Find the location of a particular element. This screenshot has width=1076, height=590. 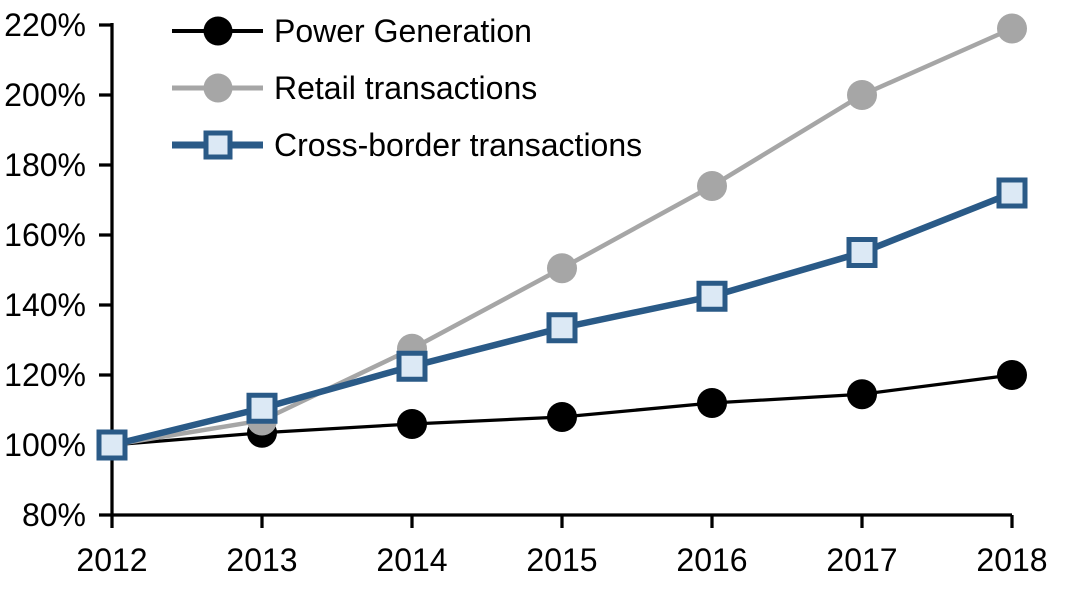

x-axis-tick-label: 2017 is located at coordinates (861, 560).